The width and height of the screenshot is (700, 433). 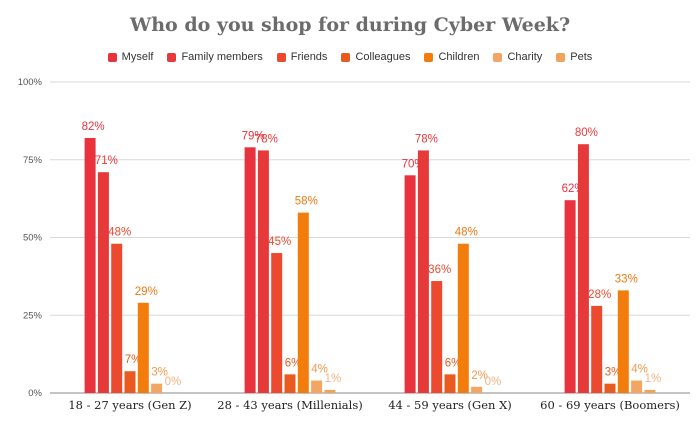 I want to click on data-label: 33%, so click(x=626, y=279).